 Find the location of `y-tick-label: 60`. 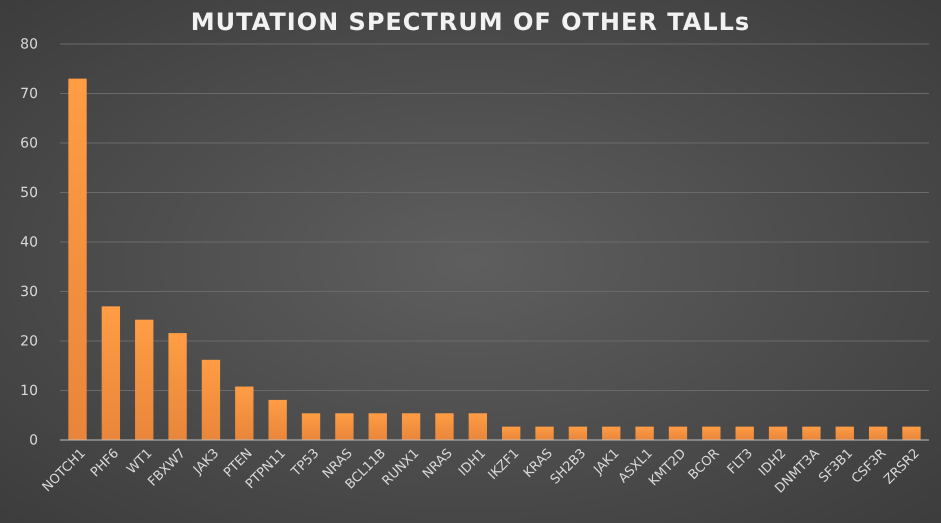

y-tick-label: 60 is located at coordinates (29, 143).